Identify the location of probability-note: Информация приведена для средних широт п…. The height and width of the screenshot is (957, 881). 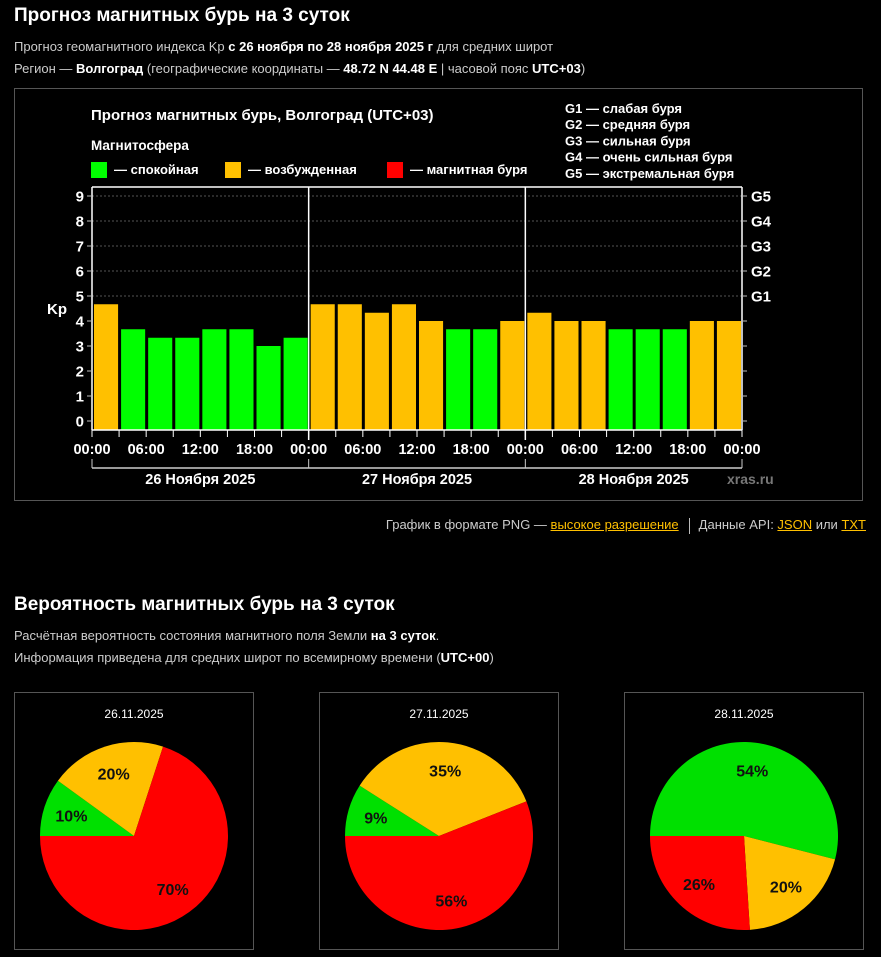
(254, 657).